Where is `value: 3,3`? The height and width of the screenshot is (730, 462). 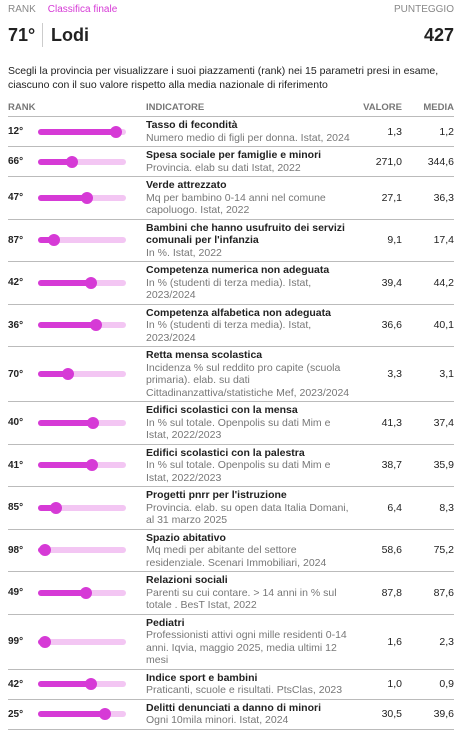 value: 3,3 is located at coordinates (394, 374).